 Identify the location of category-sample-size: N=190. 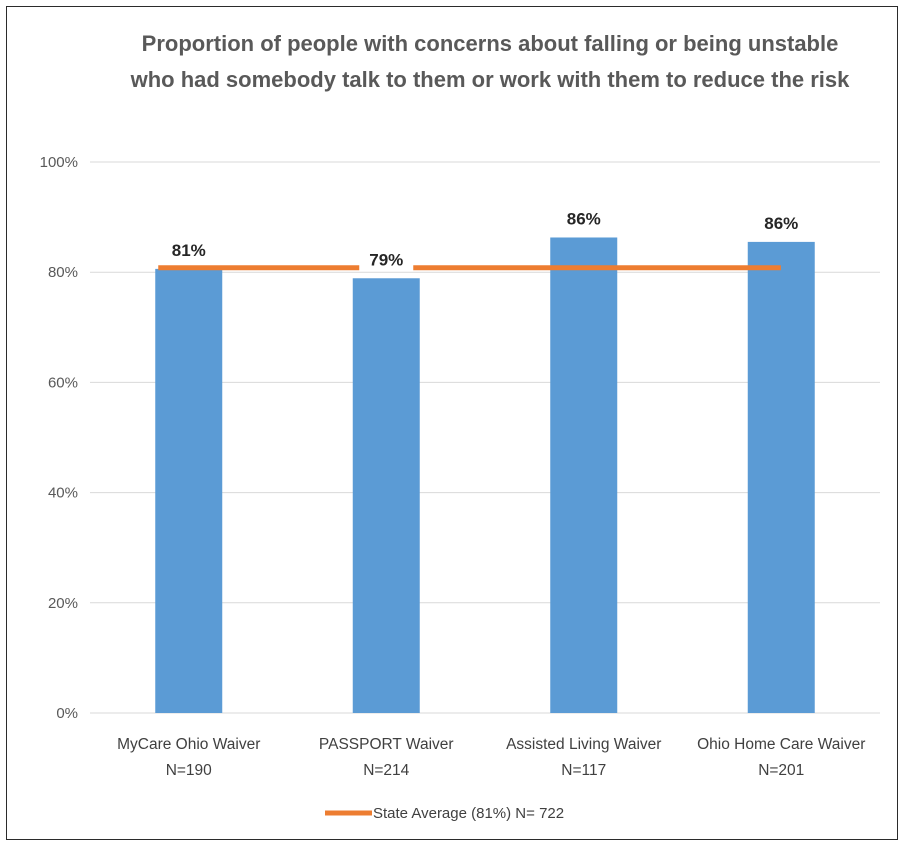
(189, 770).